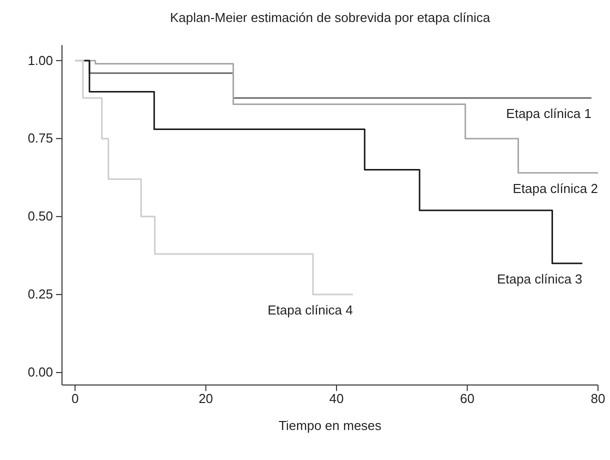  Describe the element at coordinates (75, 398) in the screenshot. I see `x-tick-label: 0` at that location.